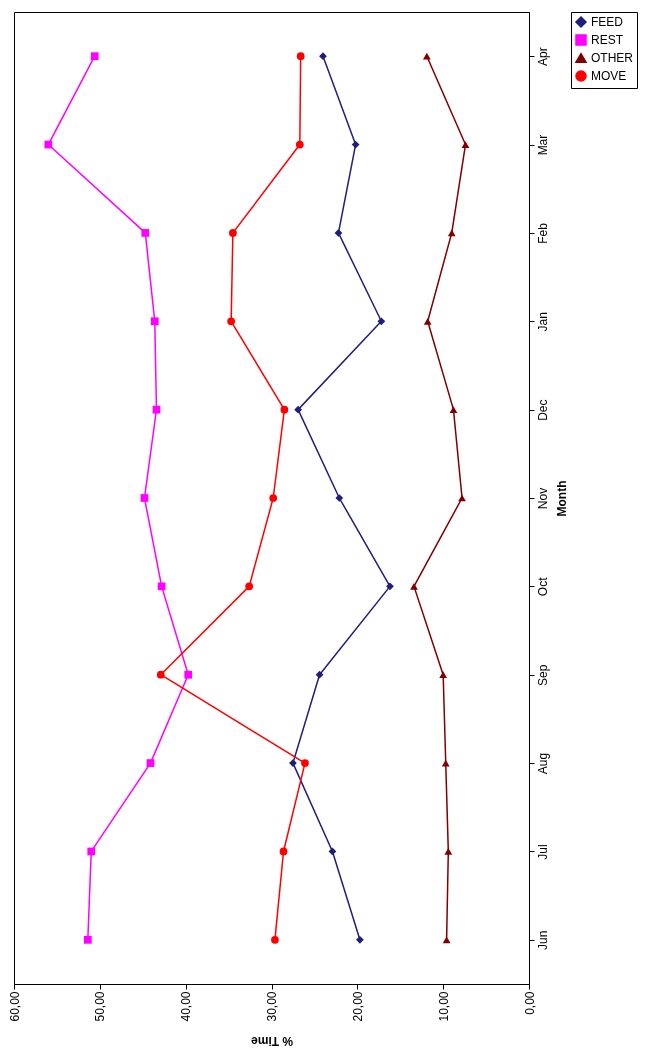 Image resolution: width=649 pixels, height=1055 pixels. Describe the element at coordinates (542, 586) in the screenshot. I see `y-tick-label: Oct` at that location.